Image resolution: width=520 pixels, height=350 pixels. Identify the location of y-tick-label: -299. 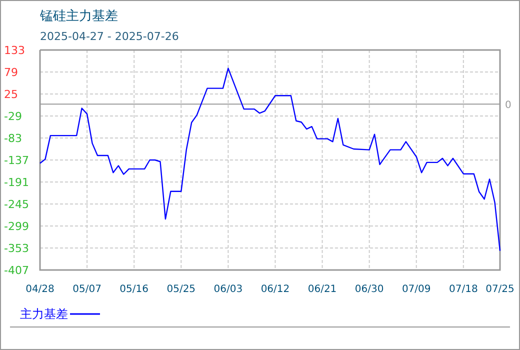
(16, 226).